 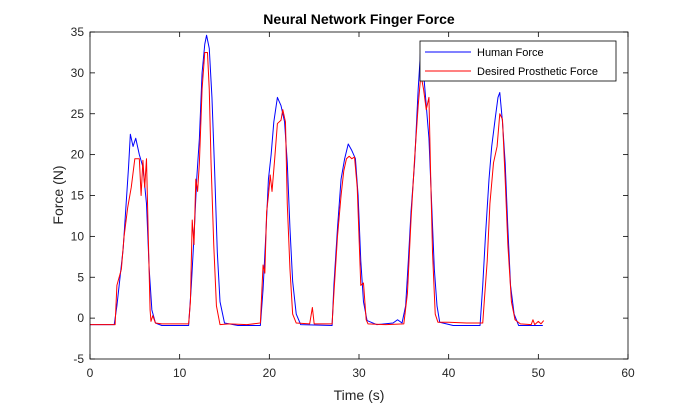 What do you see at coordinates (80, 318) in the screenshot?
I see `y-tick-label: 0` at bounding box center [80, 318].